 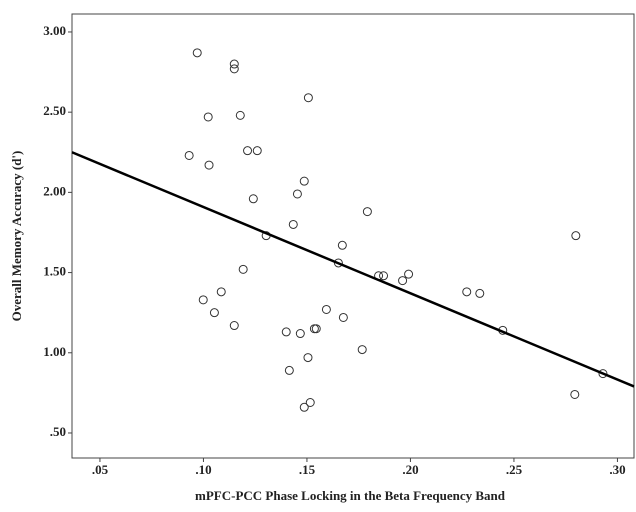 I want to click on y-tick-label: 2.50, so click(x=54, y=110).